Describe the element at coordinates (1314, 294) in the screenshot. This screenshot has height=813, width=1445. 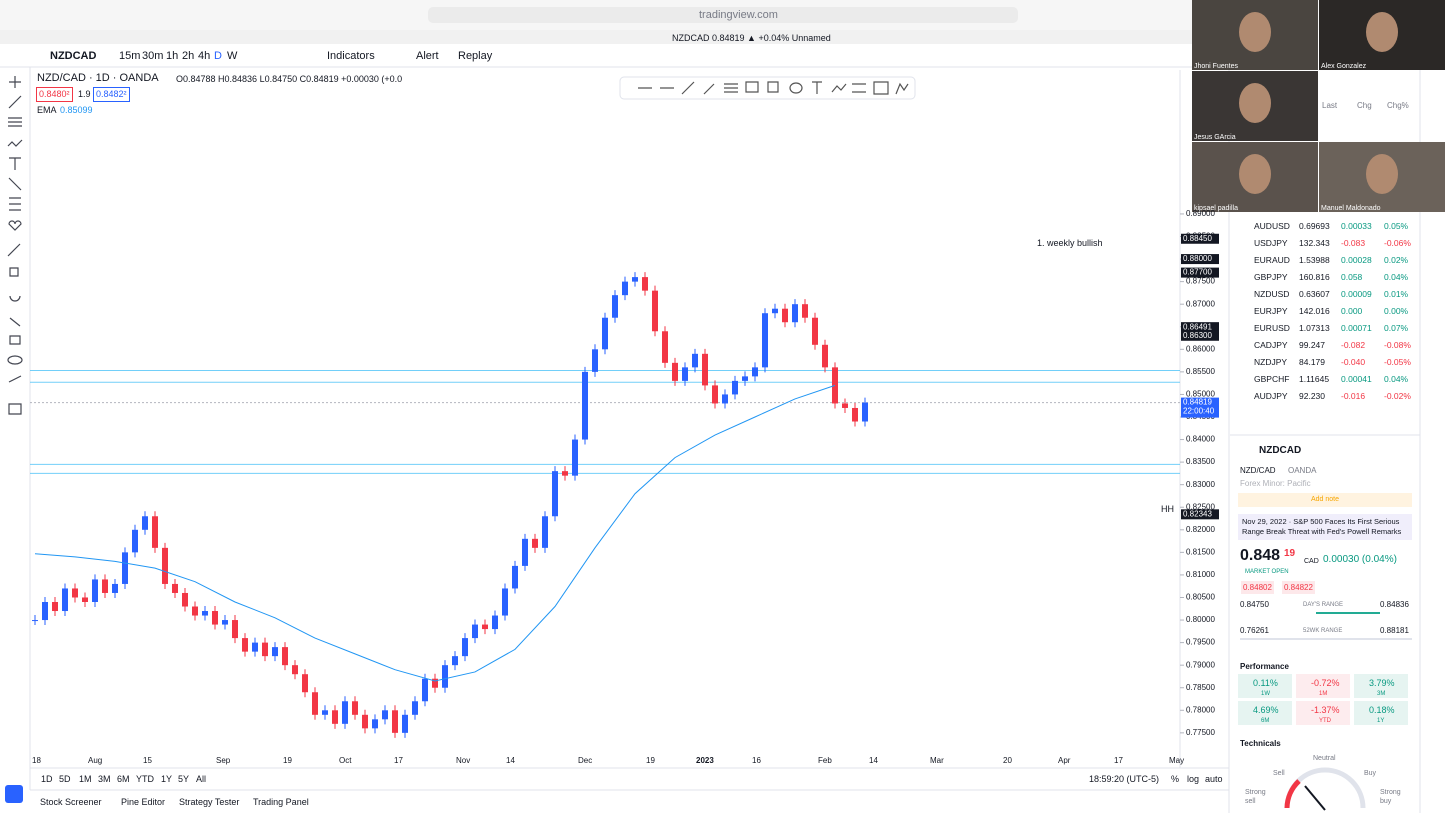
I see `watchlist-last: 0.63607` at that location.